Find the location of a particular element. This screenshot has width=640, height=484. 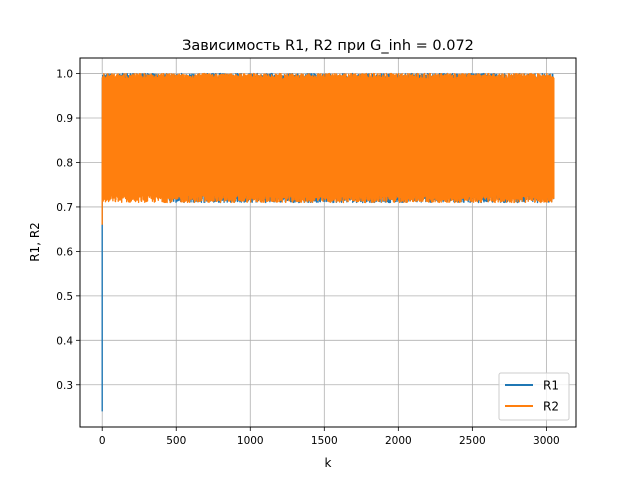

y-tick-label: 0.9 is located at coordinates (64, 119).